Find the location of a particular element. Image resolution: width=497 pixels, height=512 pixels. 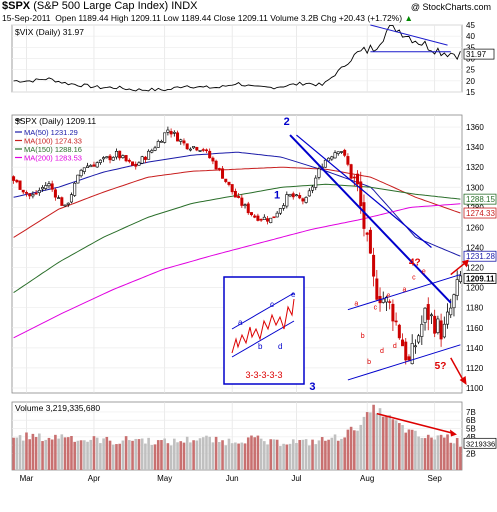

vix-tick-label: 25 is located at coordinates (470, 70).